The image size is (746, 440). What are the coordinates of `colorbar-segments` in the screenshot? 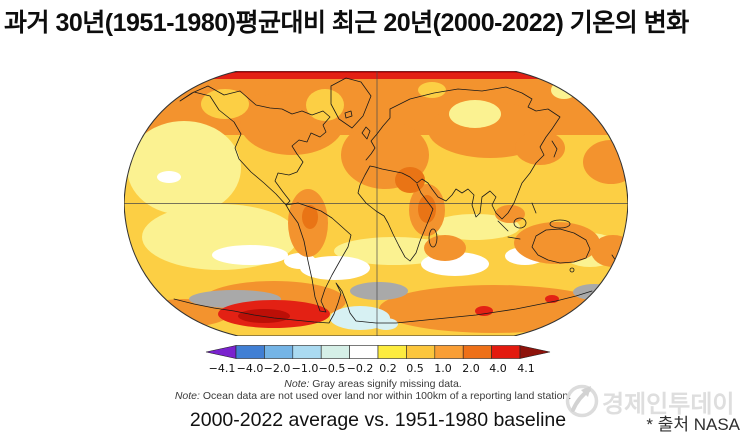 It's located at (378, 352).